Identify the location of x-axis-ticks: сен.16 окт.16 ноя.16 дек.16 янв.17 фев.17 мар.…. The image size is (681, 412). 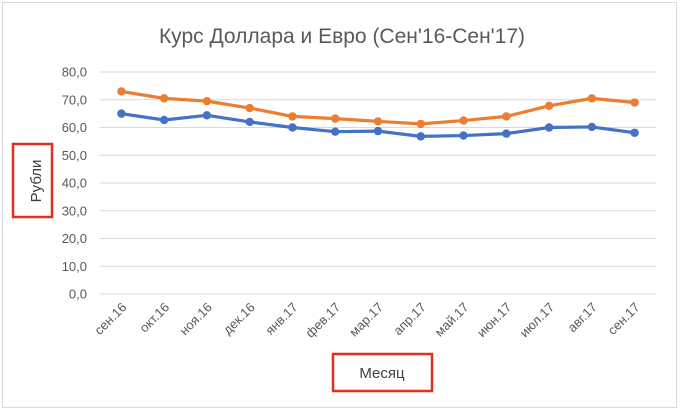
(366, 320).